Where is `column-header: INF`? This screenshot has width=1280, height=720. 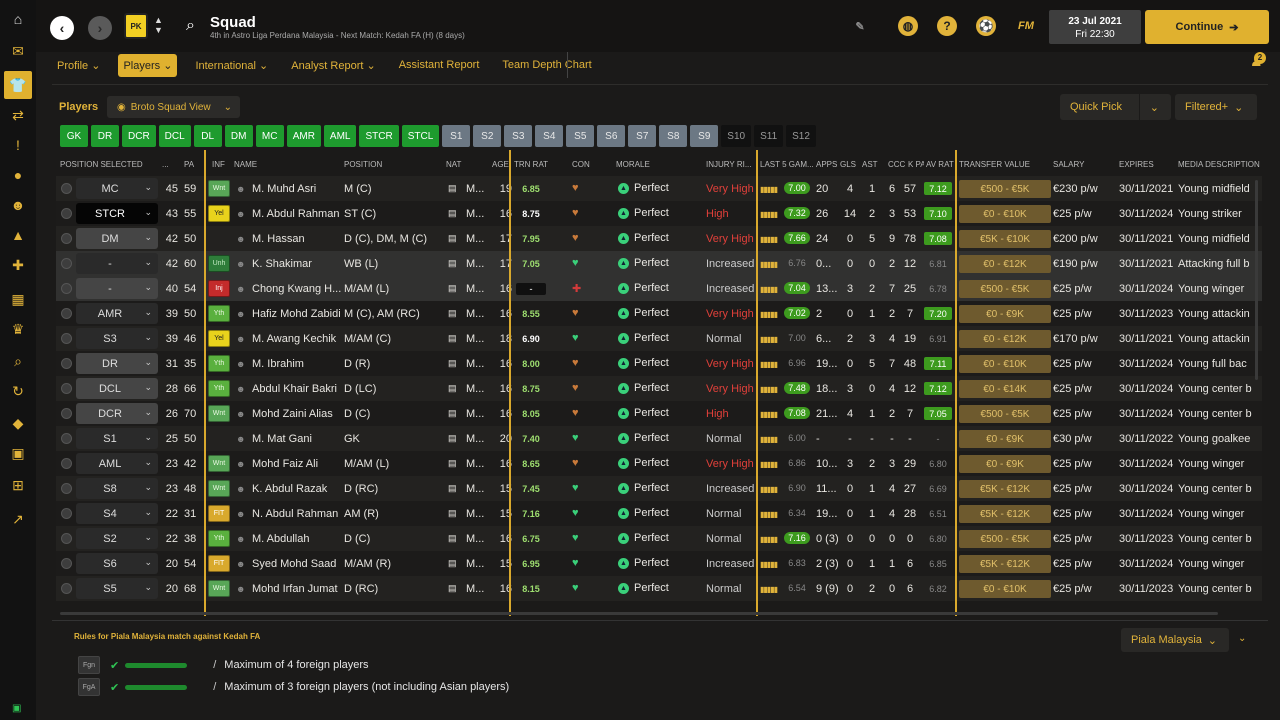
column-header: INF is located at coordinates (218, 164).